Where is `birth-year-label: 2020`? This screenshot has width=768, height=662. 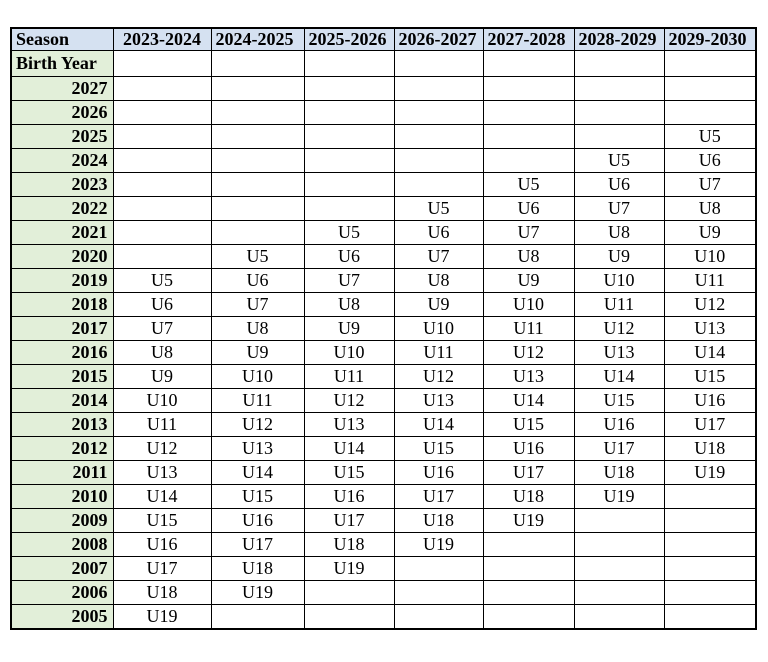
birth-year-label: 2020 is located at coordinates (62, 256).